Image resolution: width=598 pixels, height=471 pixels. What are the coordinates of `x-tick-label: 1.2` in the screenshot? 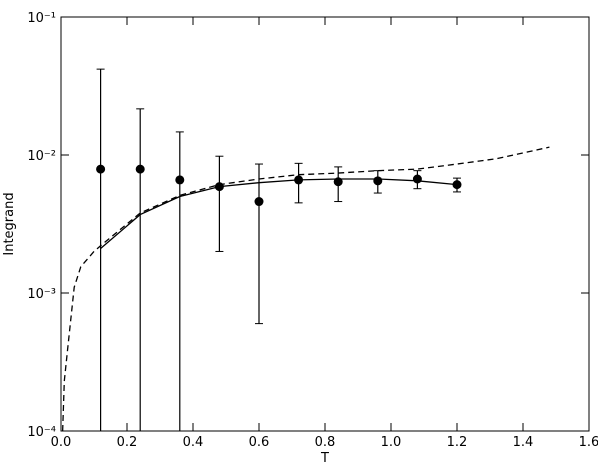 It's located at (457, 442).